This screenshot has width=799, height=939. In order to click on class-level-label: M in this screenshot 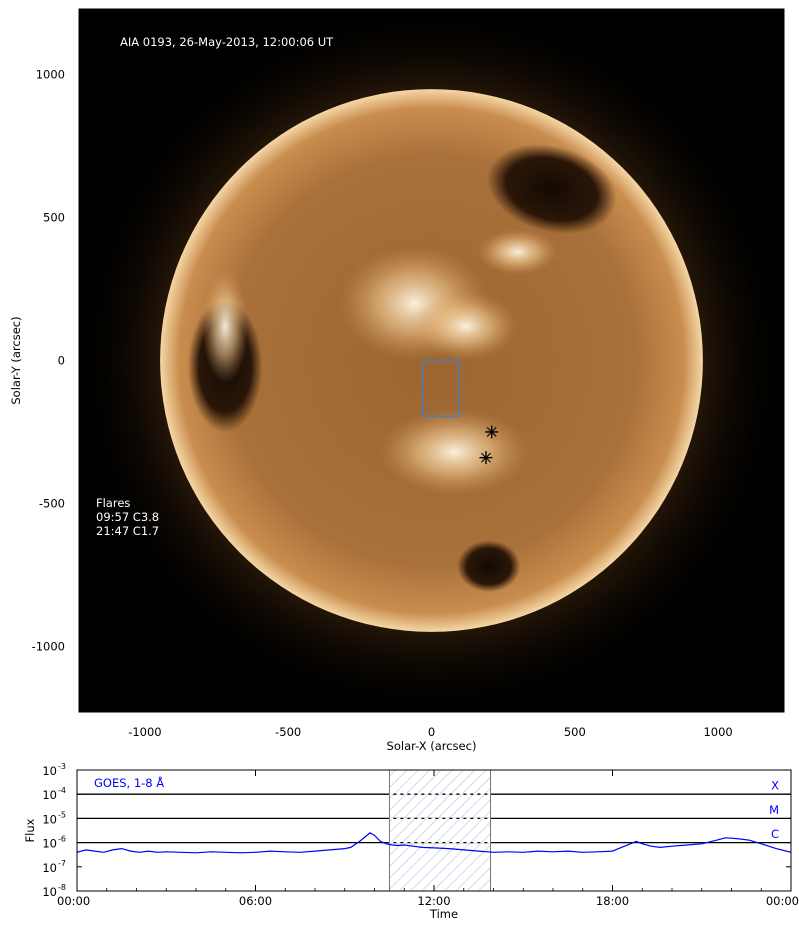, I will do `click(774, 810)`.